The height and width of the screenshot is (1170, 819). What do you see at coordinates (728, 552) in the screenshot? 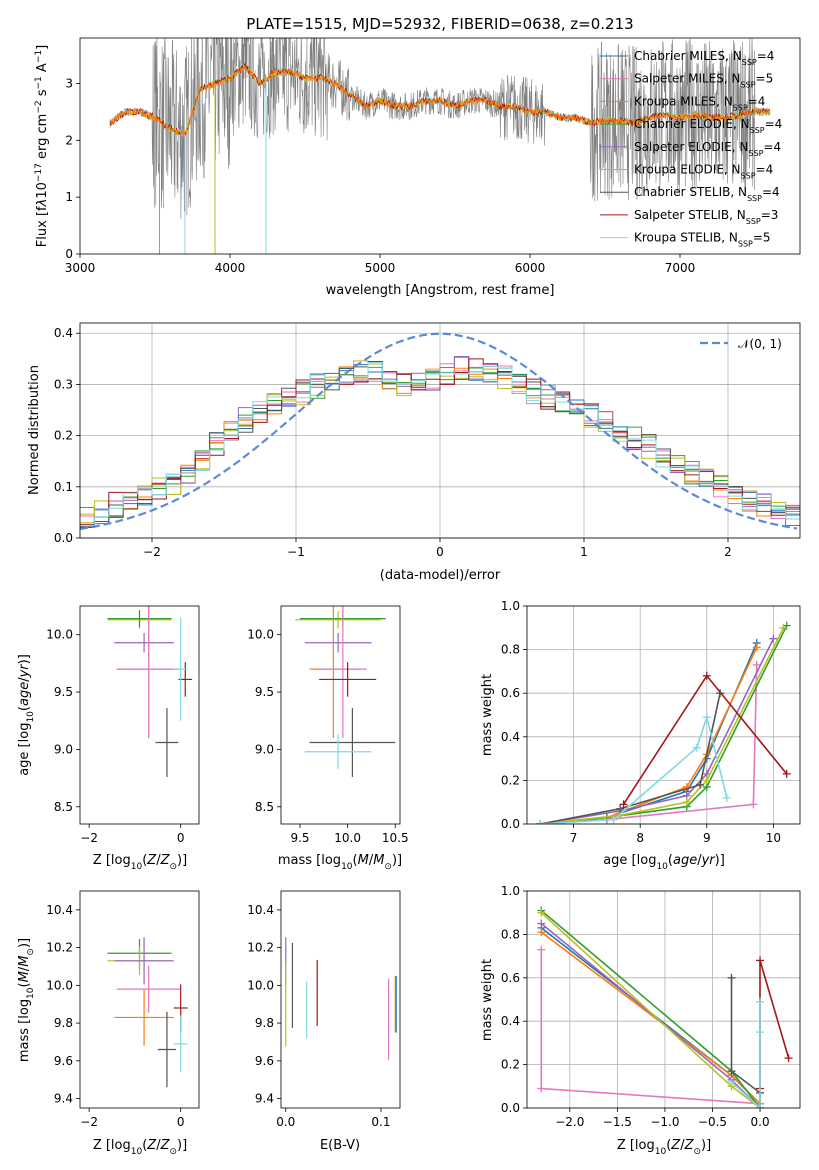
I see `x-tick-label: 2` at bounding box center [728, 552].